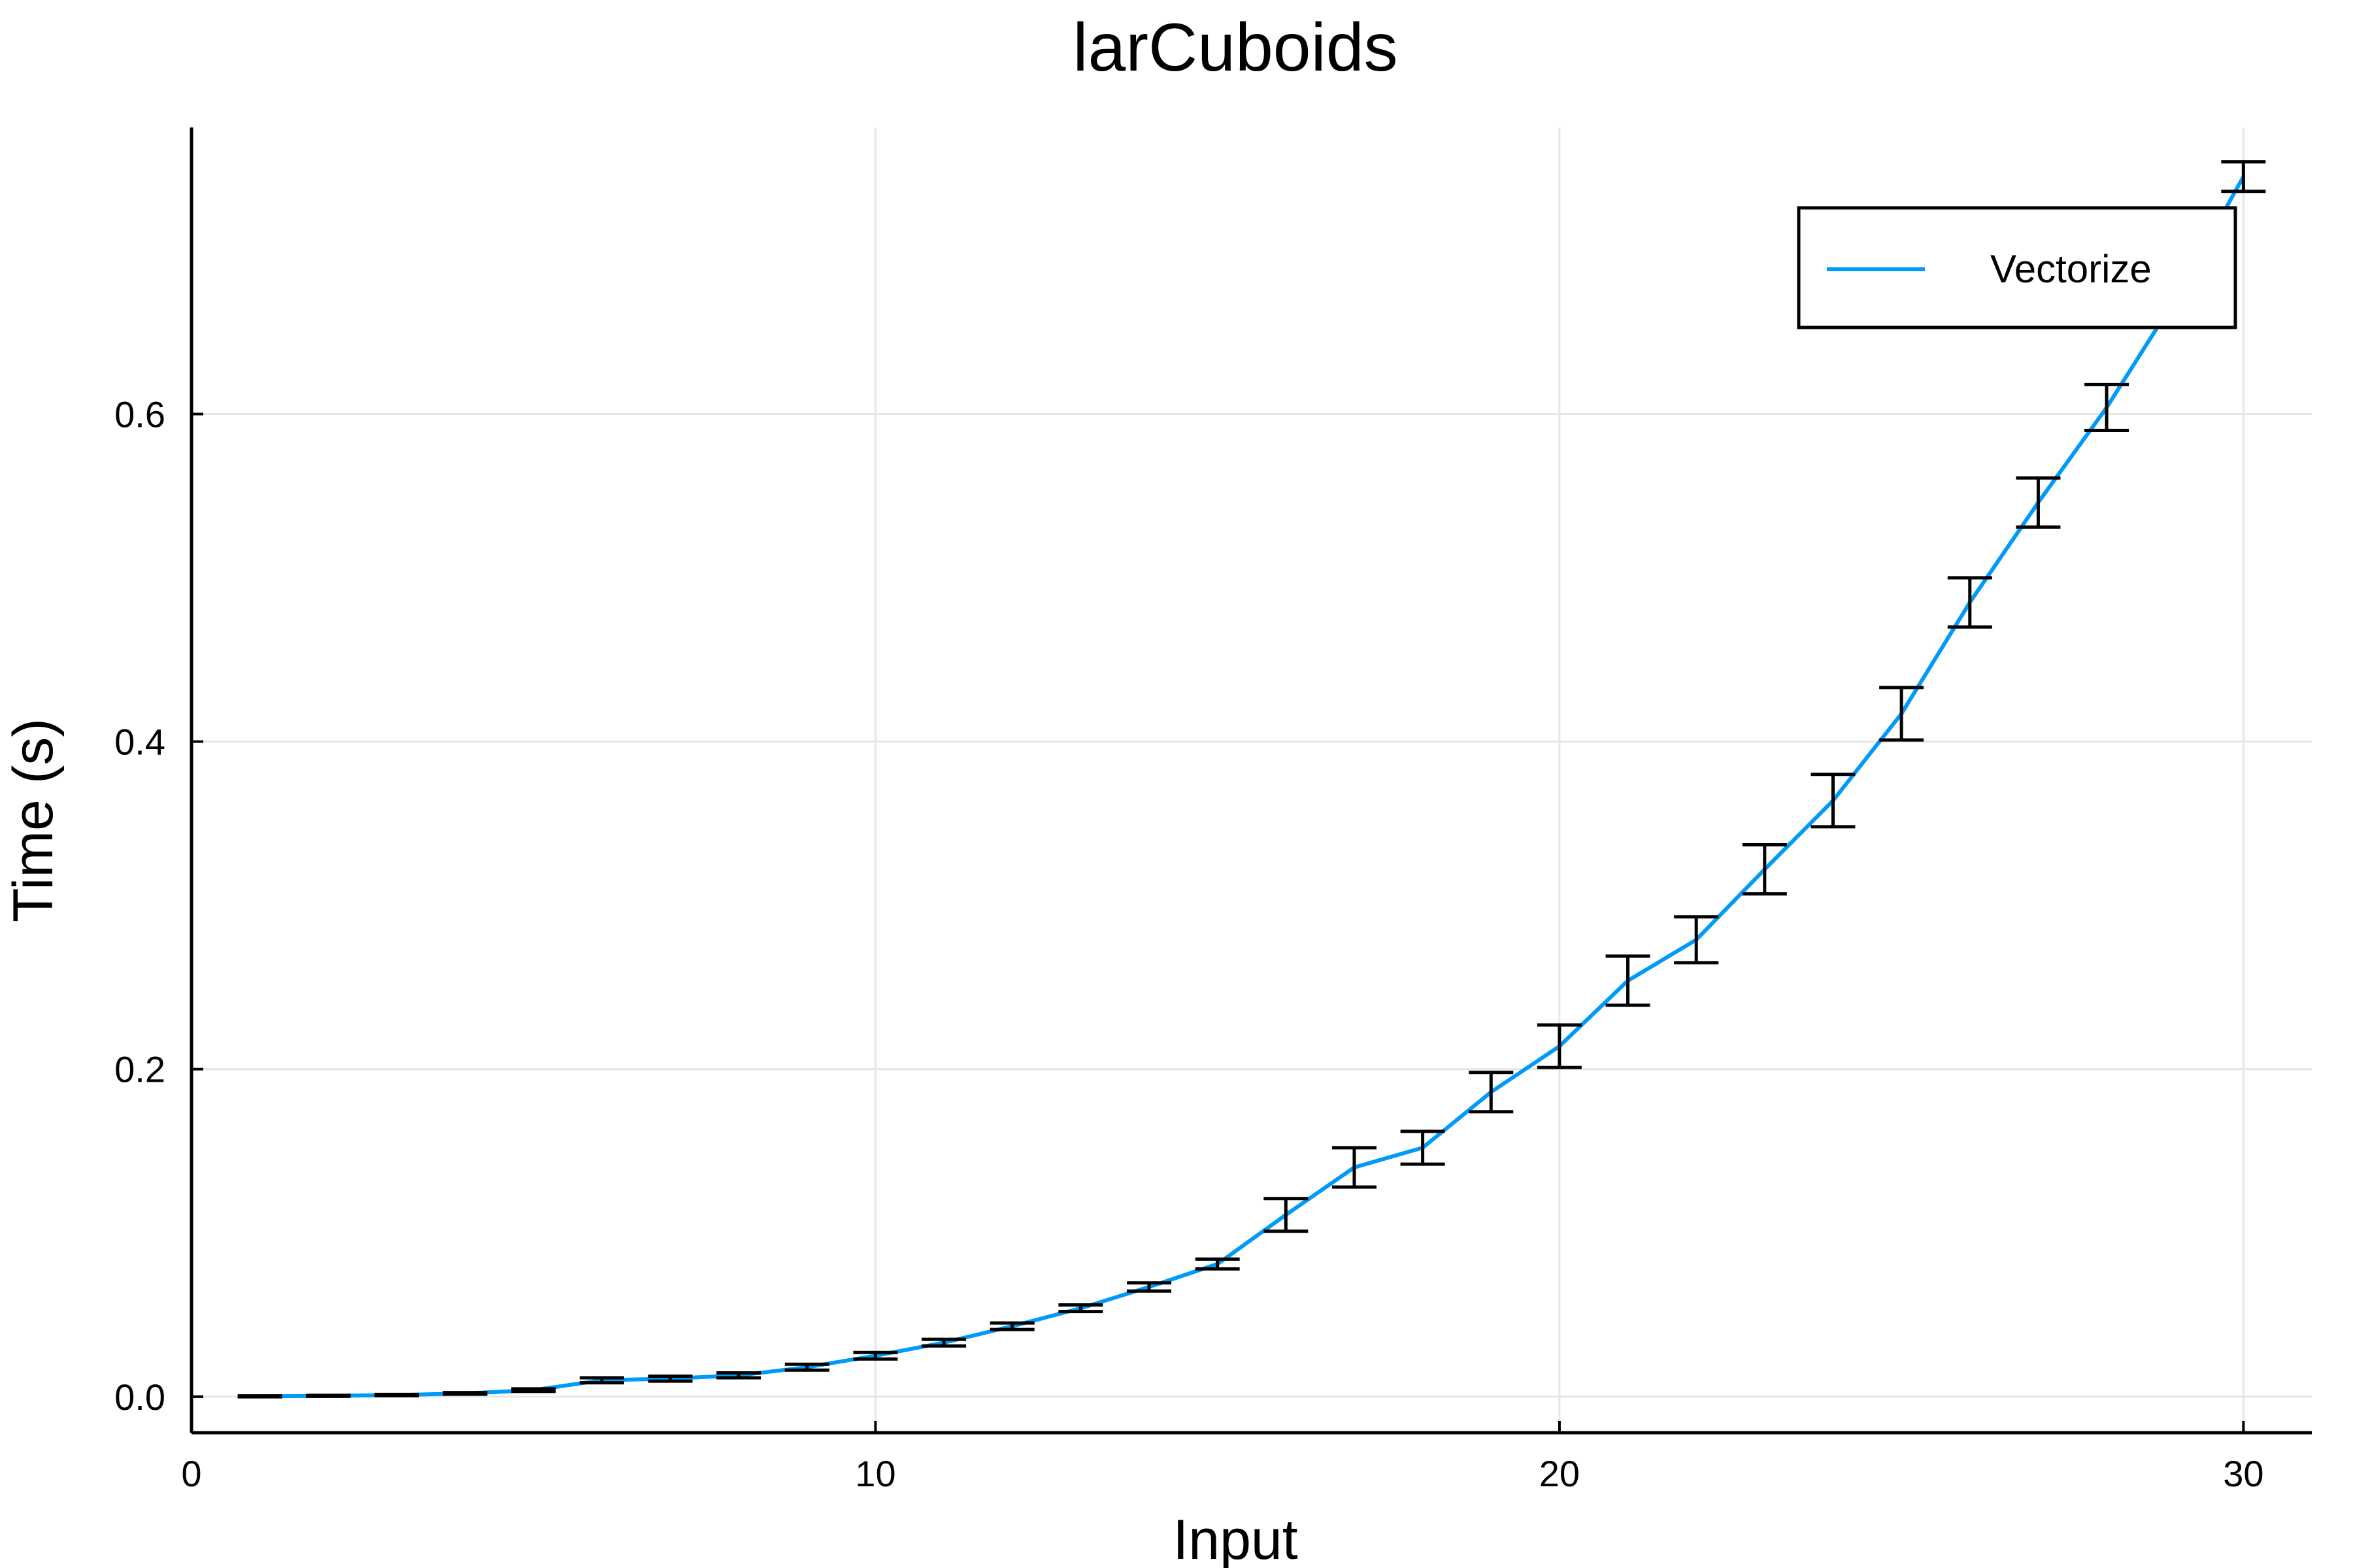  What do you see at coordinates (139, 414) in the screenshot?
I see `y-tick-label: 0.6` at bounding box center [139, 414].